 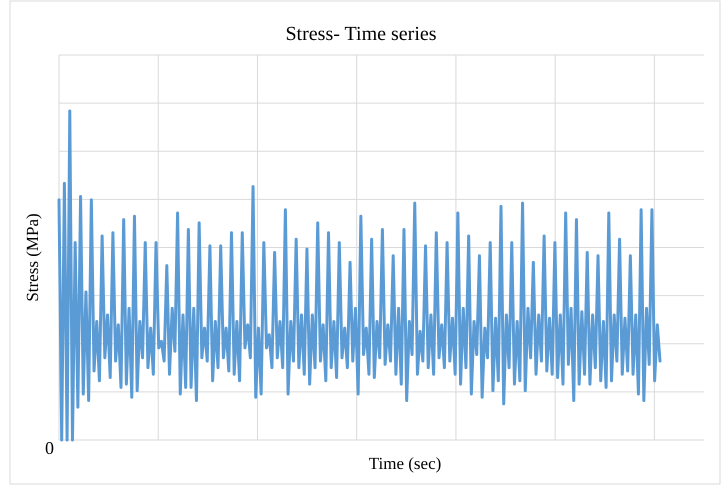 I want to click on chart-title: Stress- Time series, so click(x=361, y=34).